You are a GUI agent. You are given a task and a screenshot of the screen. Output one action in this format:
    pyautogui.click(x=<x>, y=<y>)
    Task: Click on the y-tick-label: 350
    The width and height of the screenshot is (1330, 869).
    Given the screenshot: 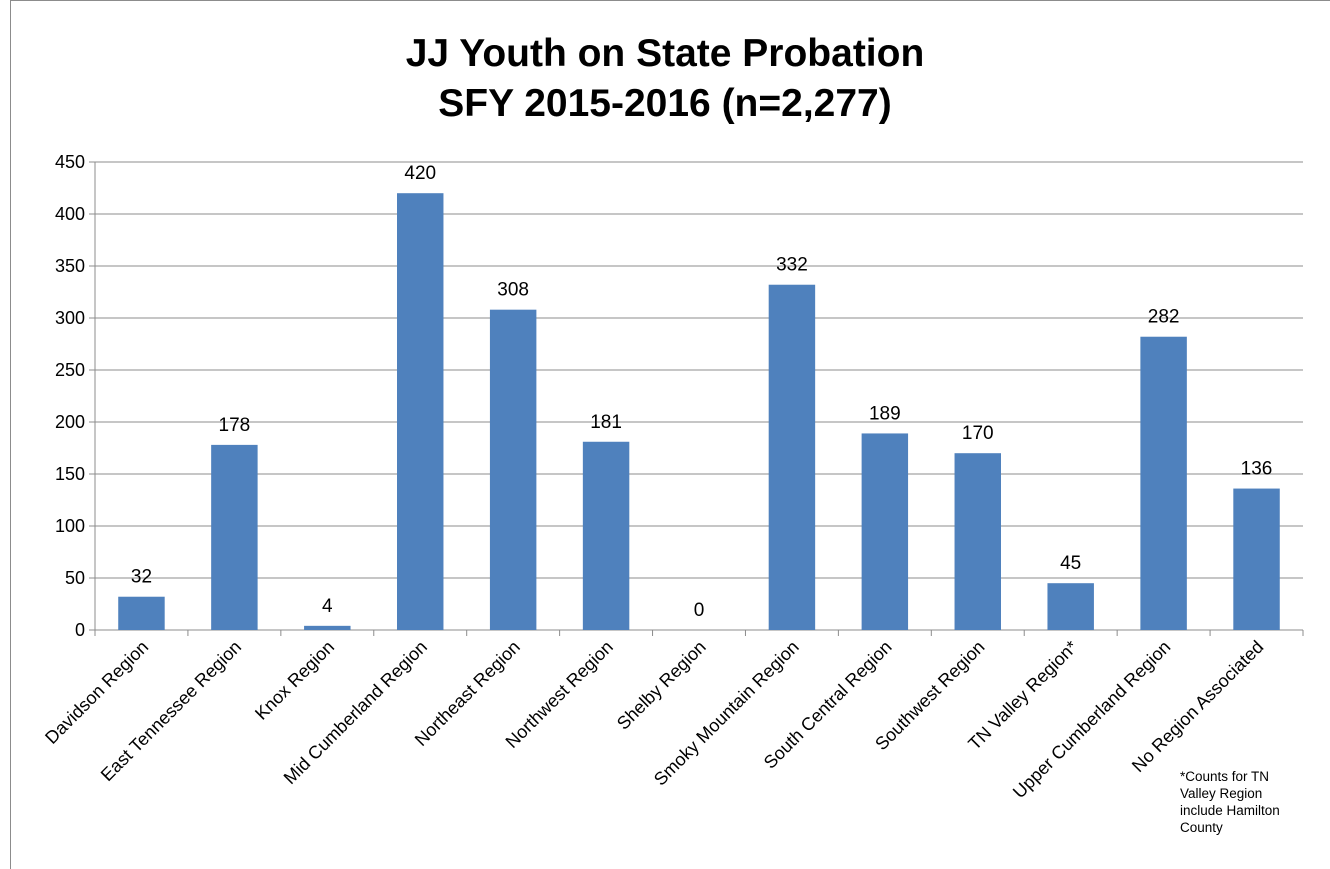 What is the action you would take?
    pyautogui.click(x=70, y=266)
    